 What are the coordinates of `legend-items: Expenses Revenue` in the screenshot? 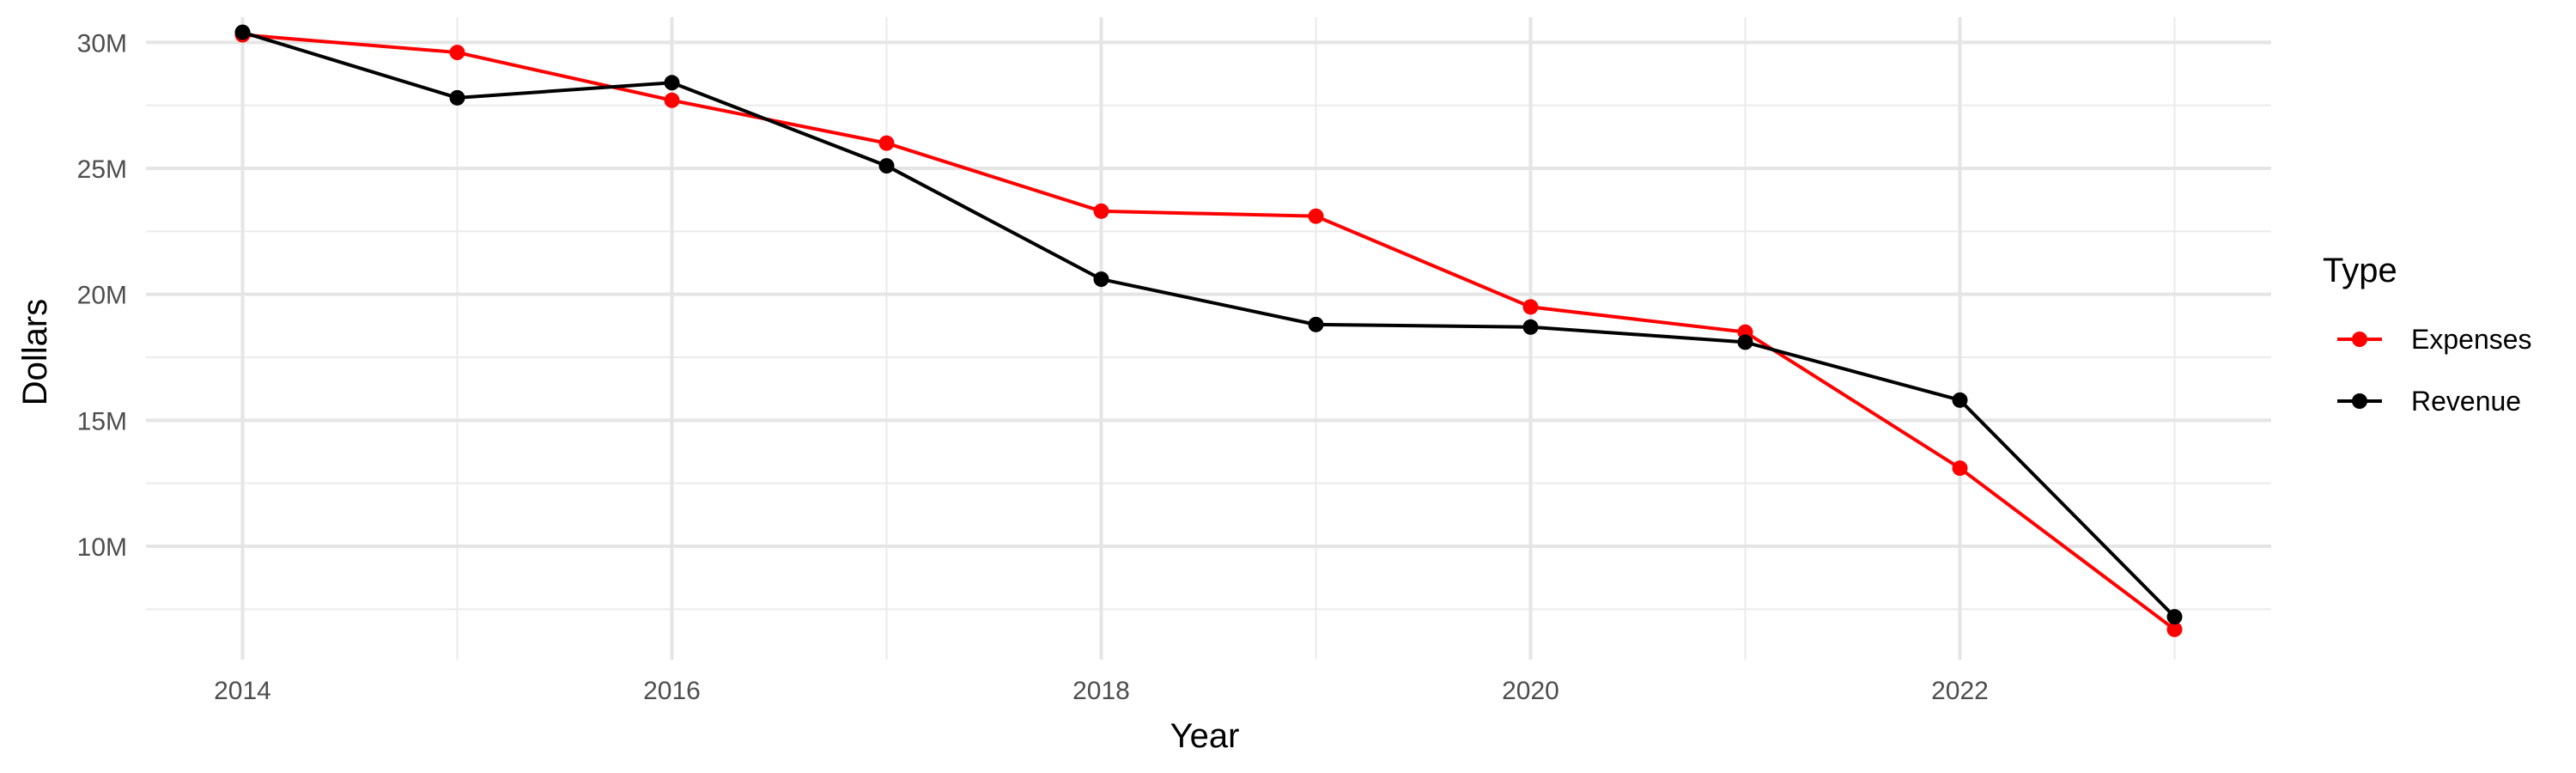 It's located at (2434, 370).